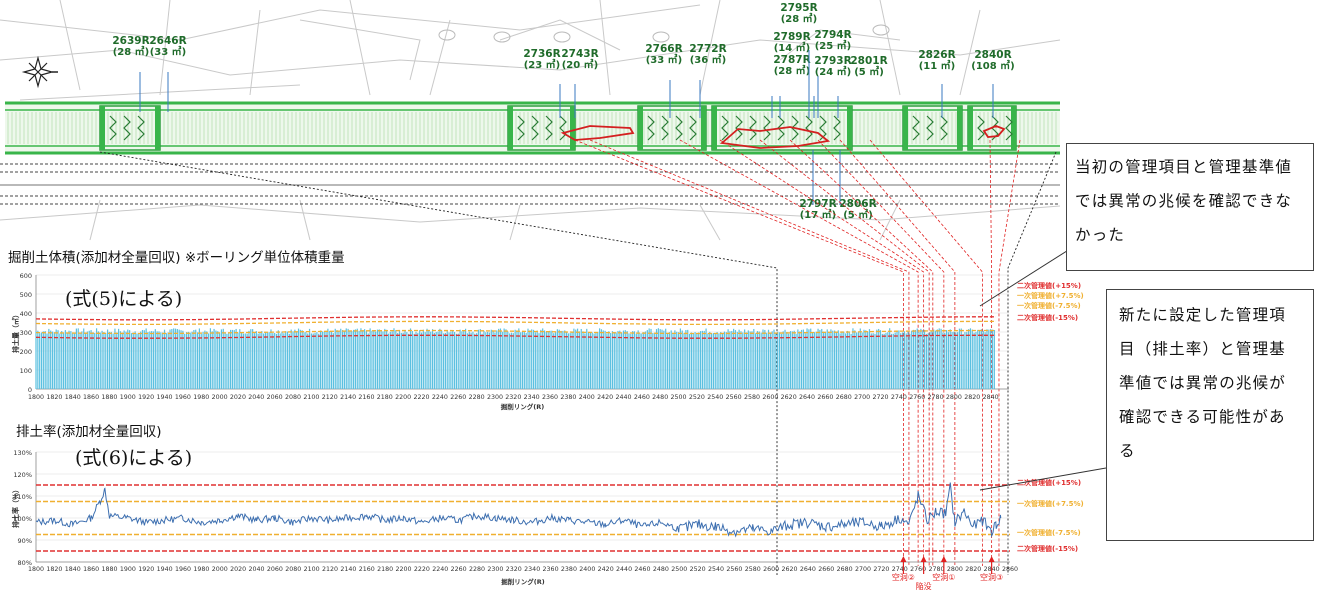 This screenshot has width=1328, height=595. I want to click on x-tick-label: 2220, so click(422, 397).